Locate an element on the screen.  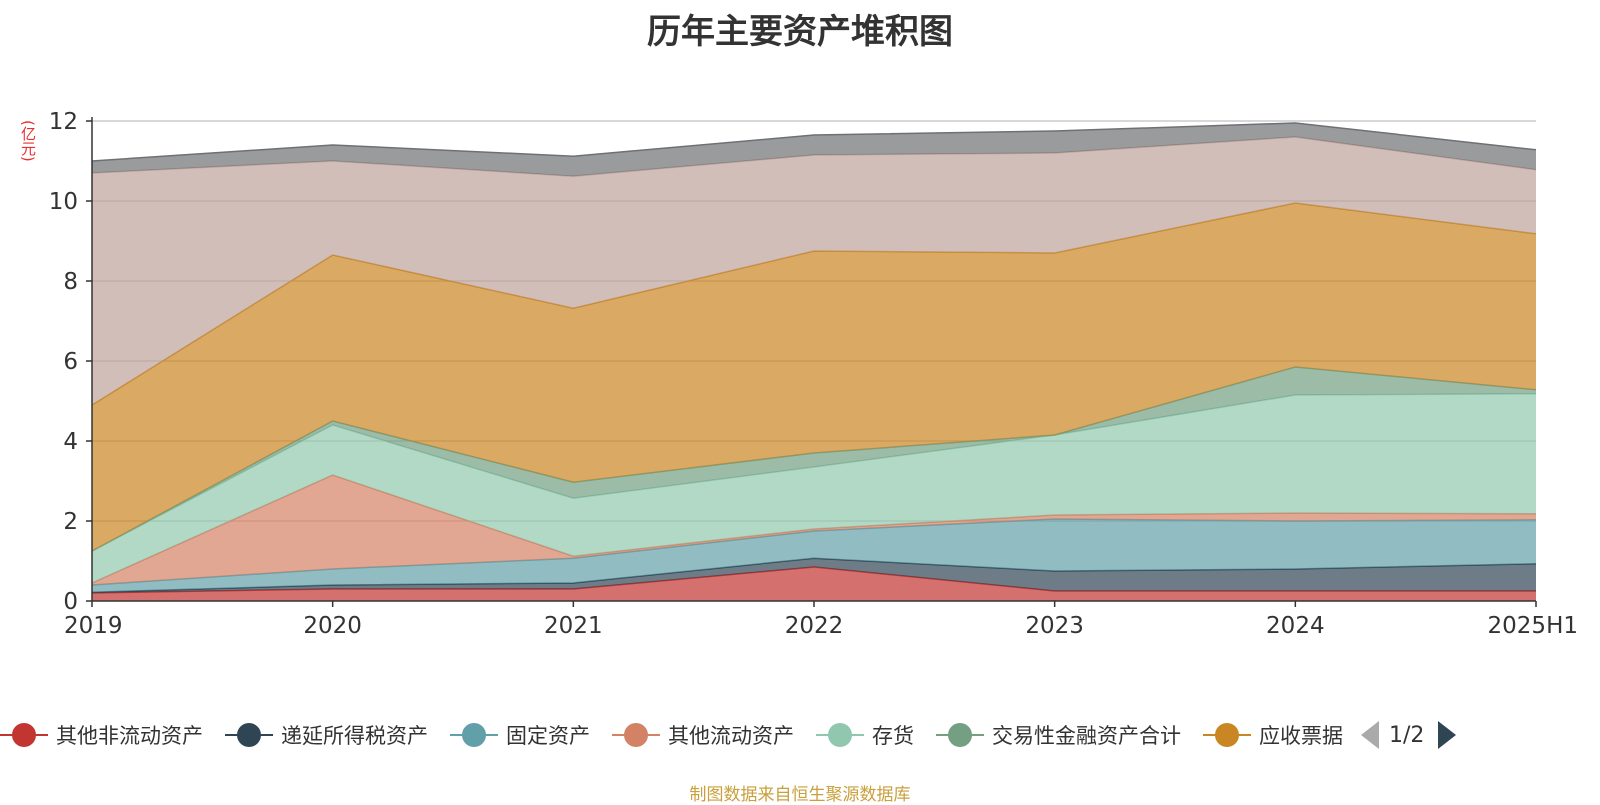
y-tick-label: 2 is located at coordinates (70, 522).